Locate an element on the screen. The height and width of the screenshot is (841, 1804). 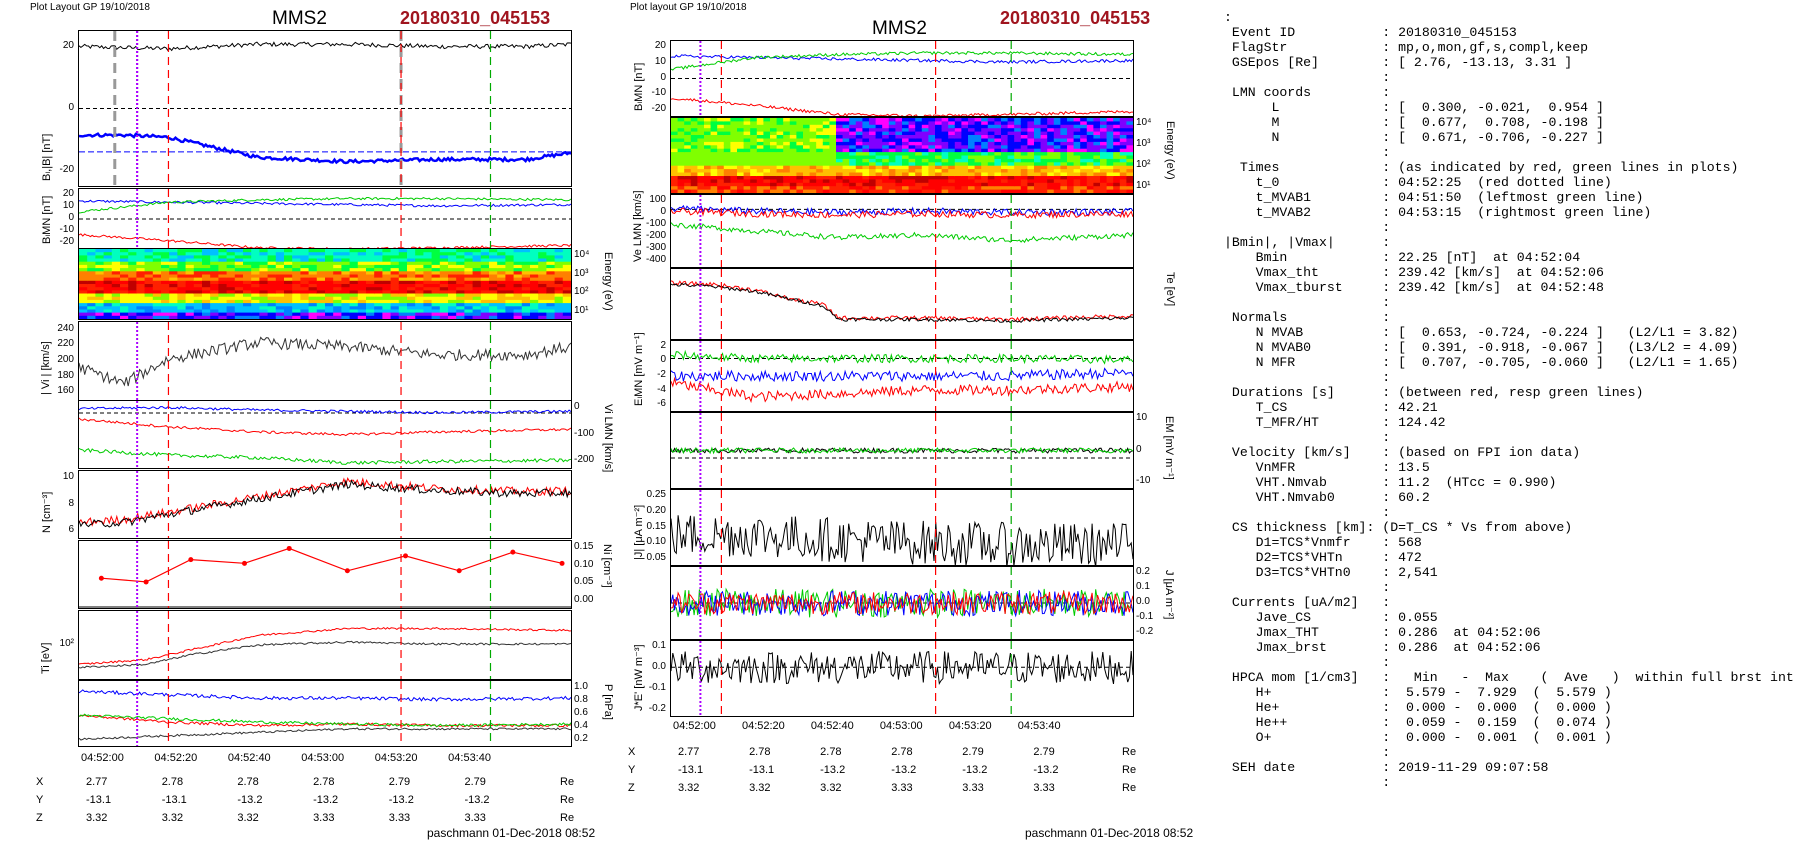
left-ytick: 0.15 is located at coordinates (584, 546).